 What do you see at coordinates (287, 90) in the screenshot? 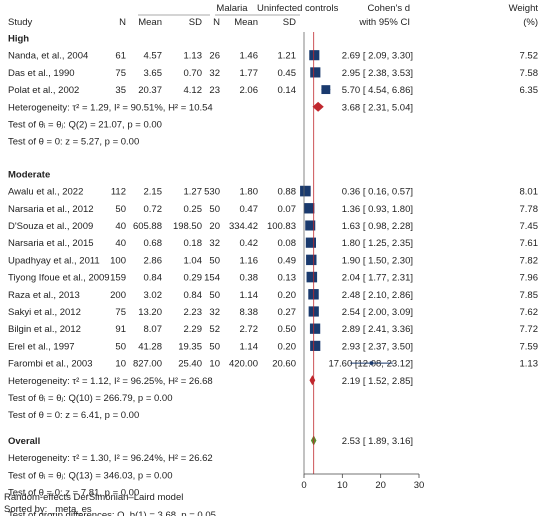
I see `control-sd: 0.14` at bounding box center [287, 90].